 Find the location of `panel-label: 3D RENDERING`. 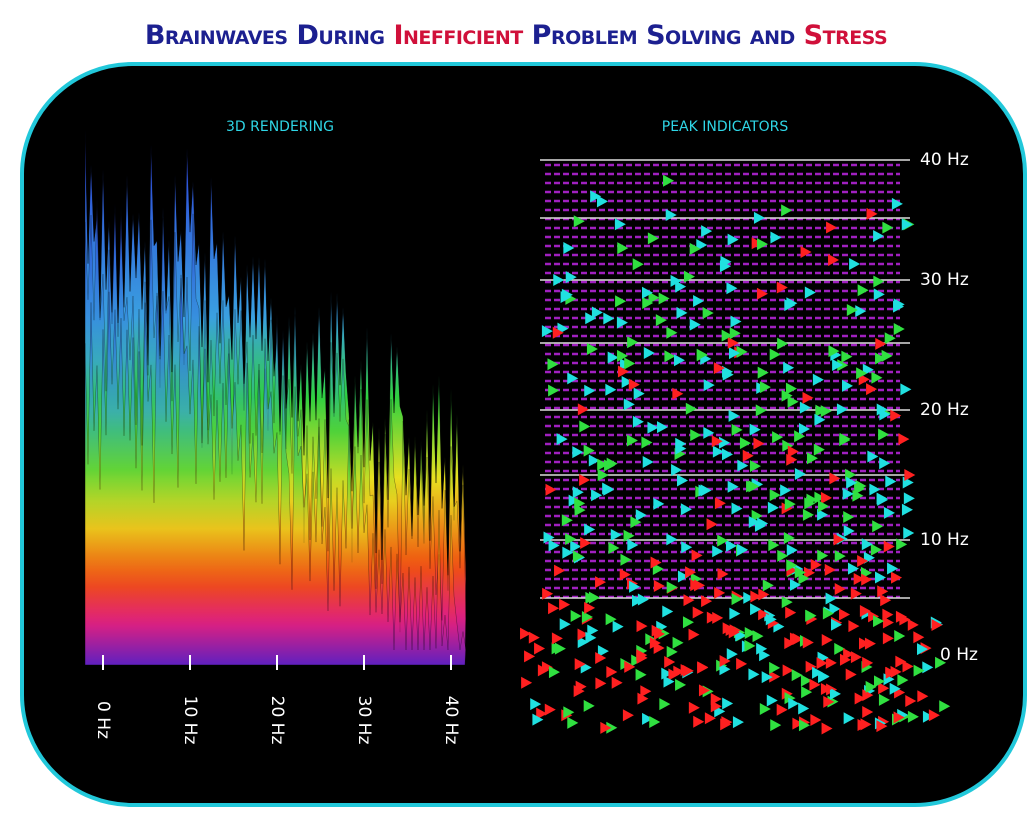

panel-label: 3D RENDERING is located at coordinates (280, 127).